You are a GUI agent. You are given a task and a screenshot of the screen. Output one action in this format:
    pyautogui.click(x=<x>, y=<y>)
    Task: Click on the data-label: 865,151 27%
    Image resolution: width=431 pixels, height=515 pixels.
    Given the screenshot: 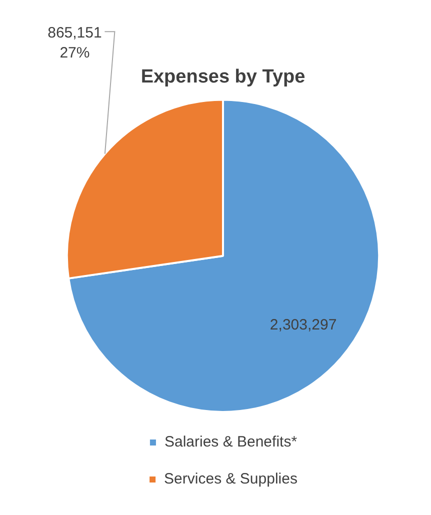 What is the action you would take?
    pyautogui.click(x=75, y=43)
    